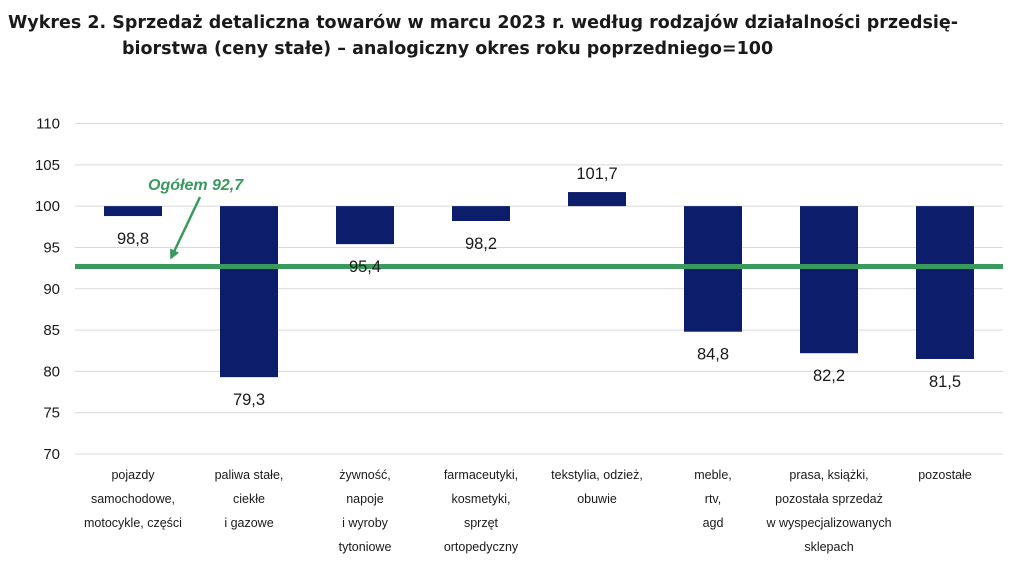 The width and height of the screenshot is (1021, 583). Describe the element at coordinates (249, 475) in the screenshot. I see `category-label: paliwa stałe,` at that location.